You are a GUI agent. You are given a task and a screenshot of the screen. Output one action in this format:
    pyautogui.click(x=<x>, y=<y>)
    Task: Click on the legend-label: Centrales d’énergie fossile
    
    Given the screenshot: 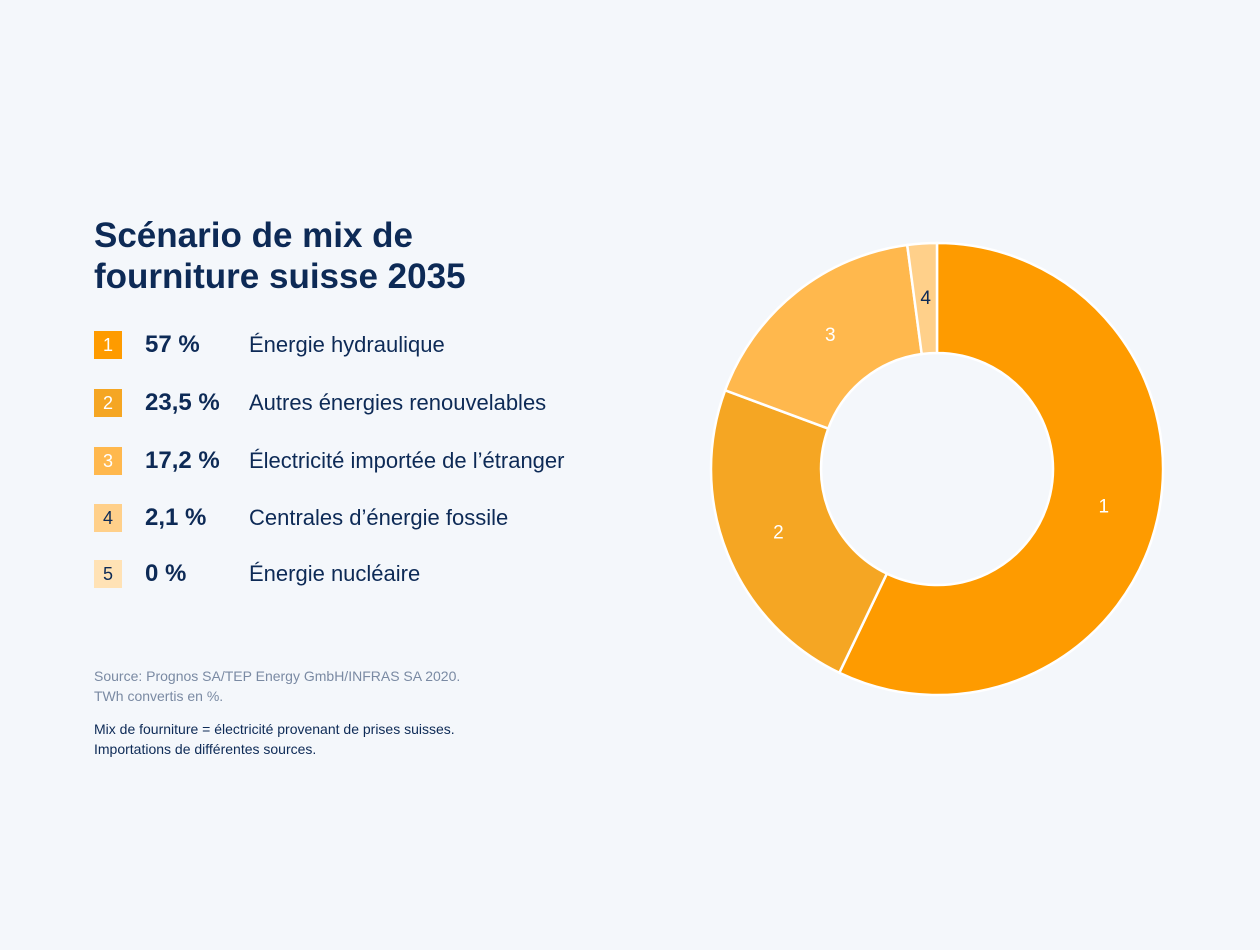 What is the action you would take?
    pyautogui.click(x=379, y=517)
    